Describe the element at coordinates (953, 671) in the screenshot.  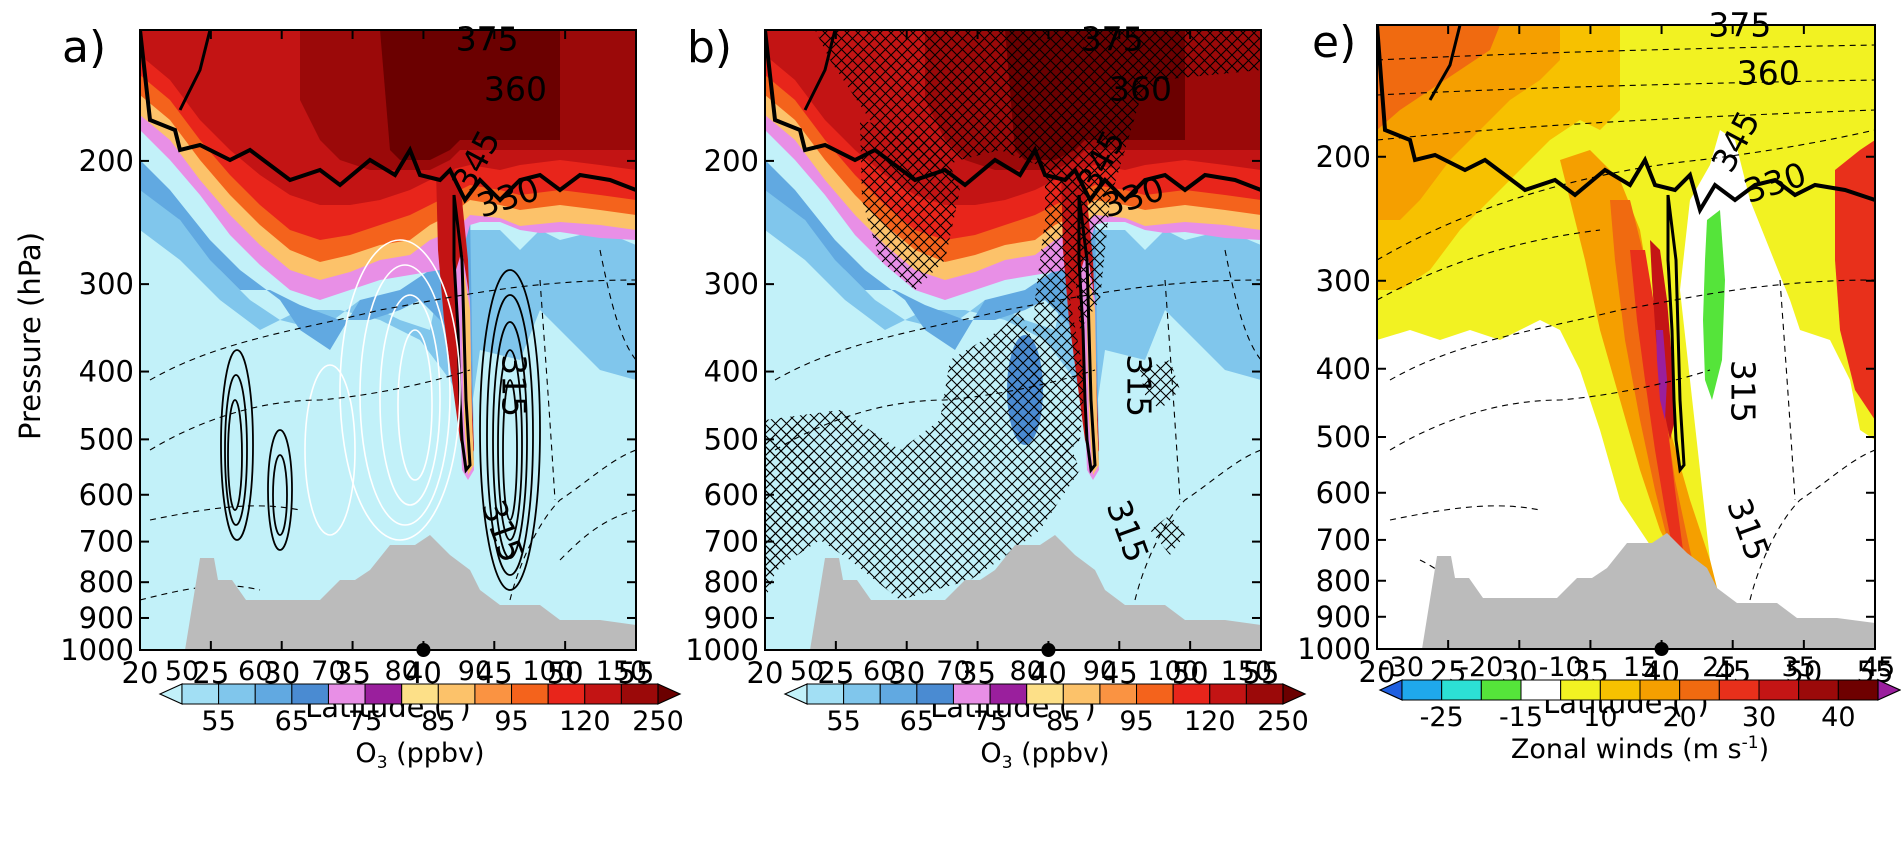
I see `colorbar-label: 70` at that location.